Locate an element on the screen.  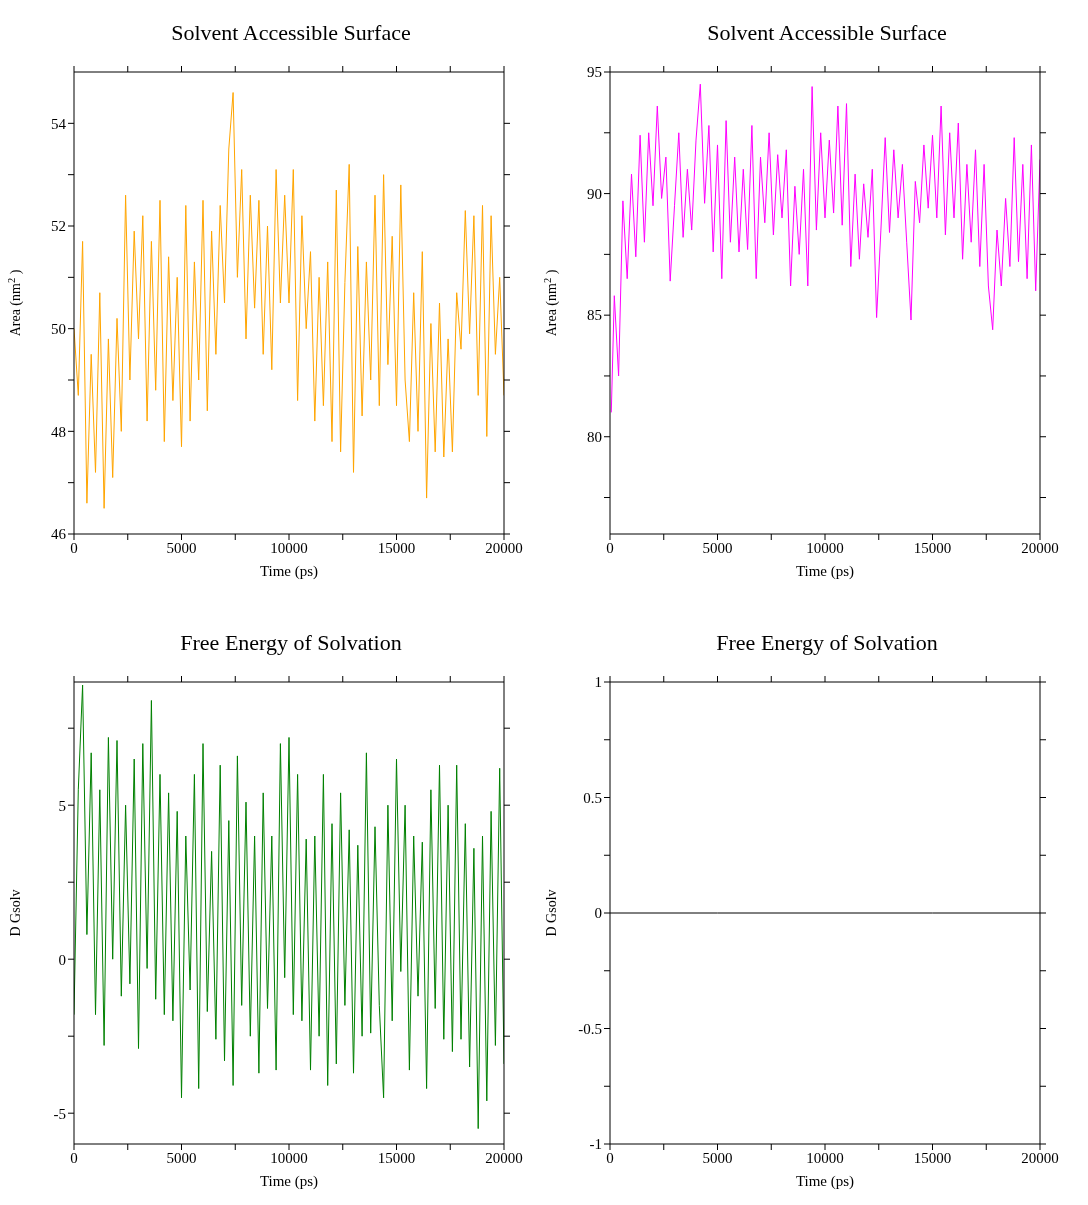
y-tick-label: -0.5 is located at coordinates (590, 1028).